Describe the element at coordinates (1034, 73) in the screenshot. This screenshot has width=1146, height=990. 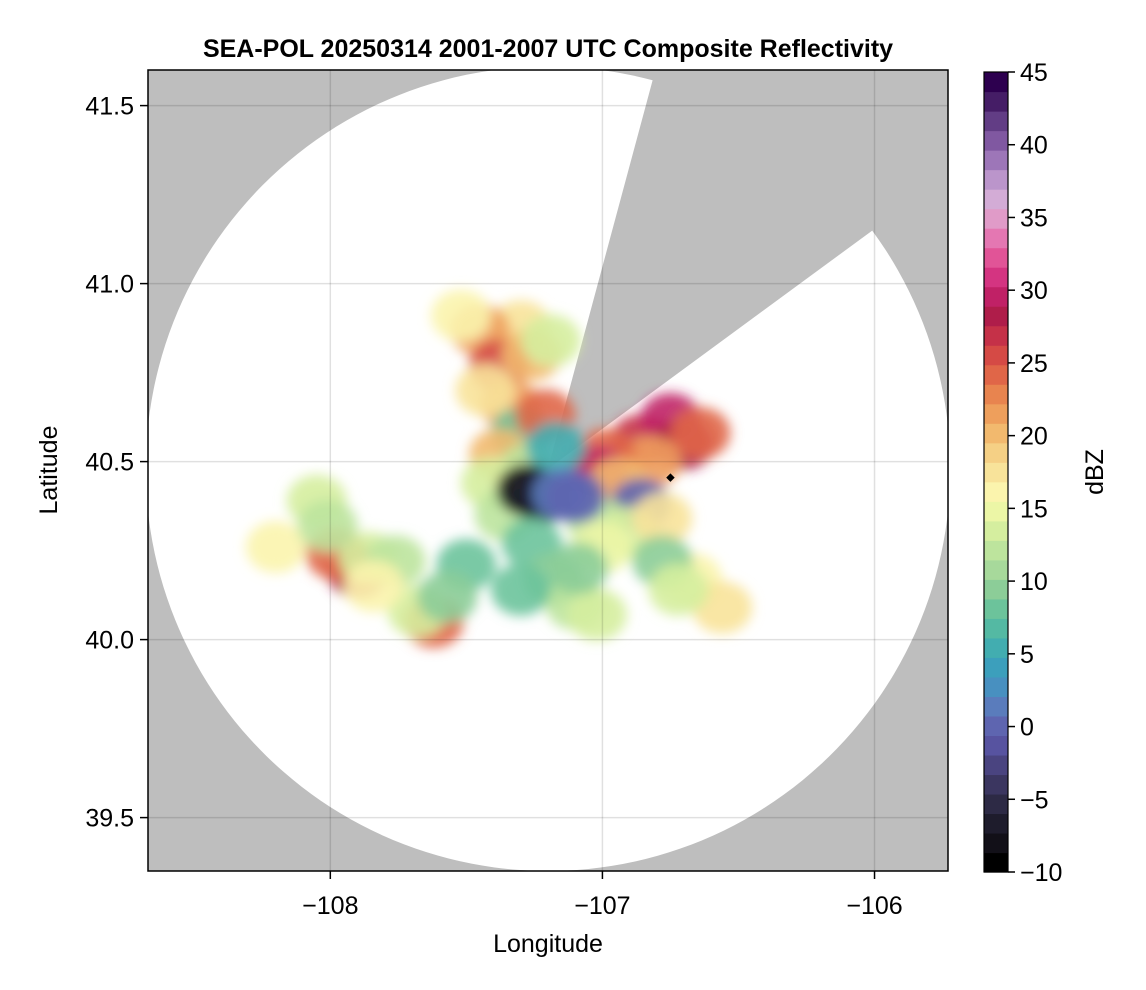
I see `colorbar-tick-label: 45` at that location.